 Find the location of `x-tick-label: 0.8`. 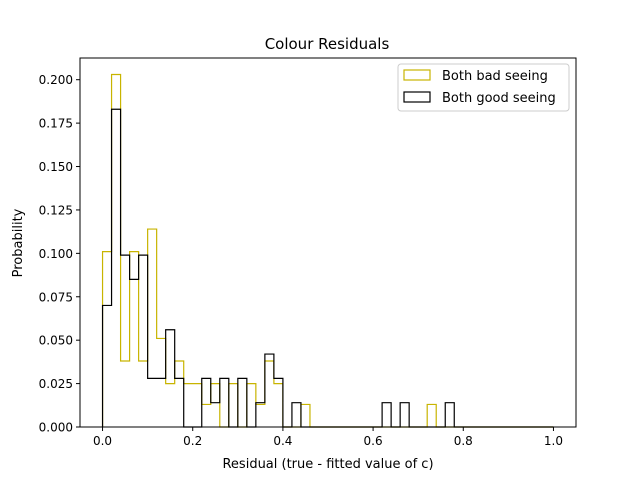

x-tick-label: 0.8 is located at coordinates (463, 441).